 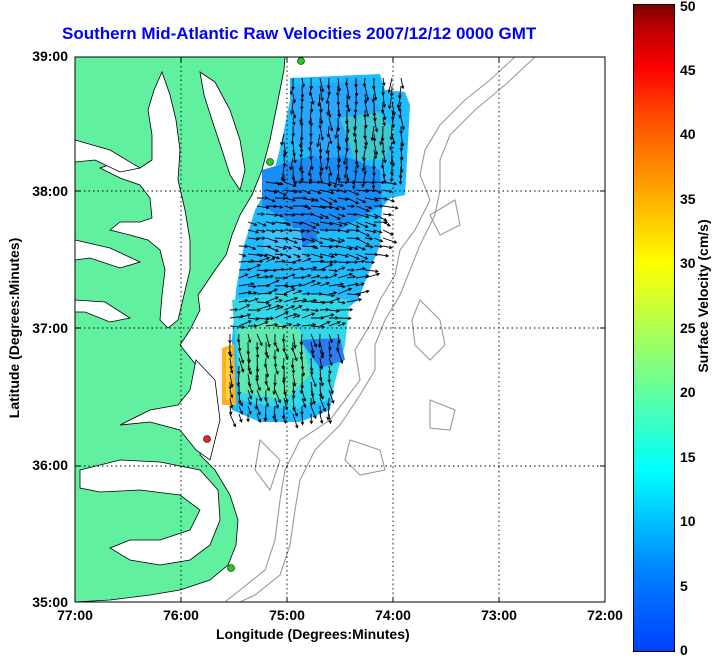 I want to click on colorbar-tick: 50, so click(x=688, y=7).